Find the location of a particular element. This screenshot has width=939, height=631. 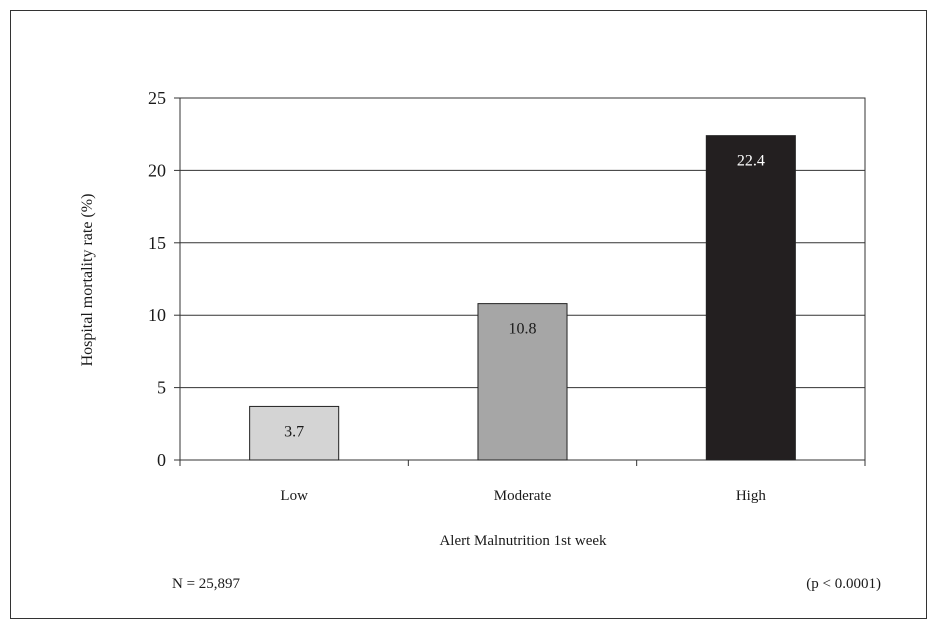

x-tick-label: Low is located at coordinates (294, 496).